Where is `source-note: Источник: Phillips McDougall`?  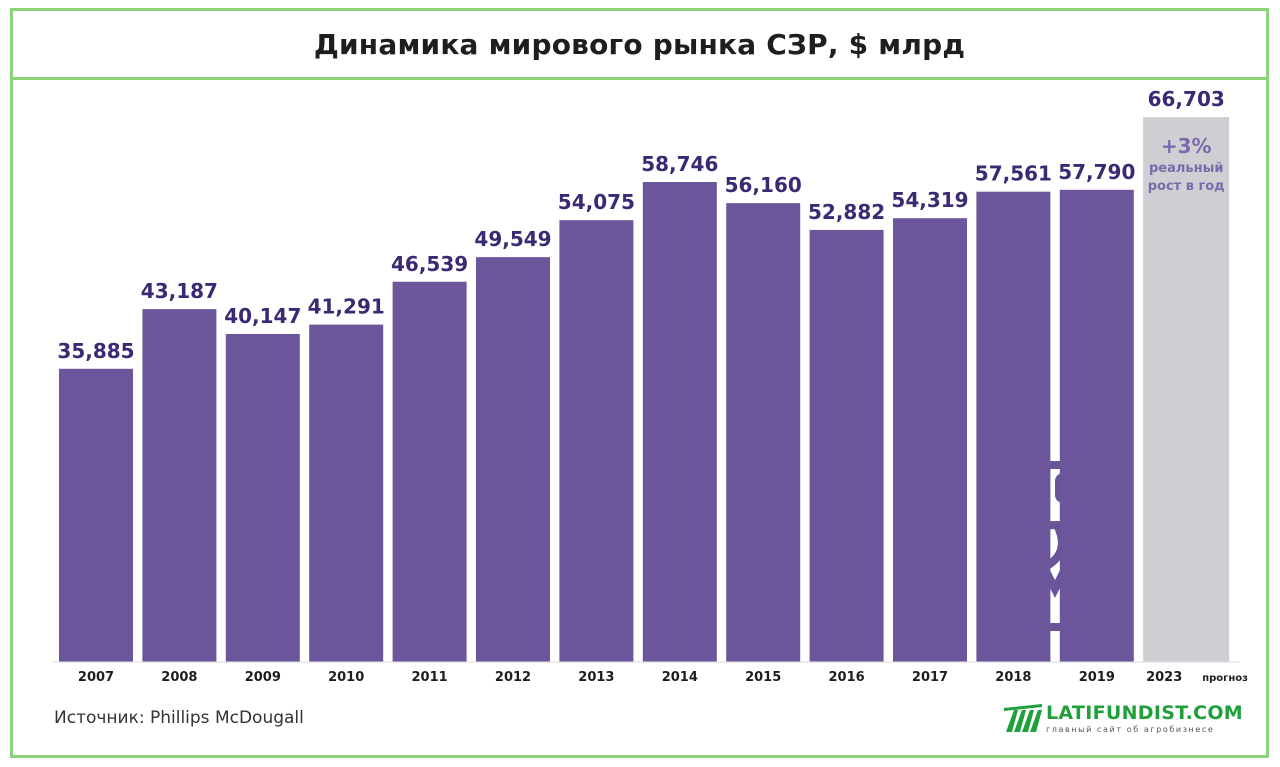 source-note: Источник: Phillips McDougall is located at coordinates (179, 718).